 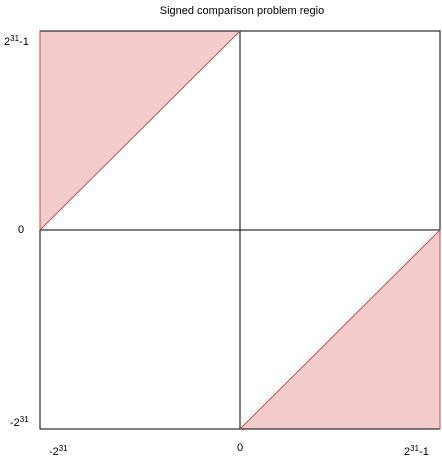 I want to click on y-label-middle: 0, so click(x=21, y=230).